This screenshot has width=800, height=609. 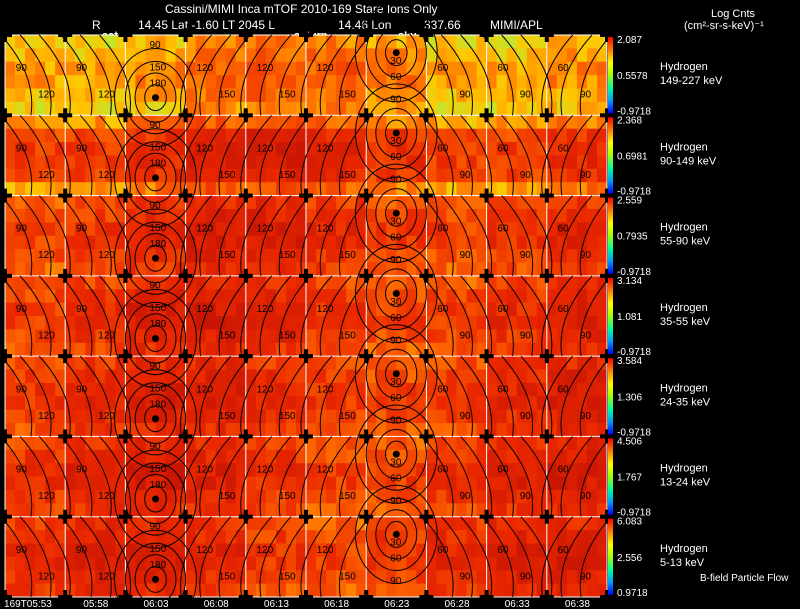 What do you see at coordinates (526, 175) in the screenshot?
I see `contour-label: 90` at bounding box center [526, 175].